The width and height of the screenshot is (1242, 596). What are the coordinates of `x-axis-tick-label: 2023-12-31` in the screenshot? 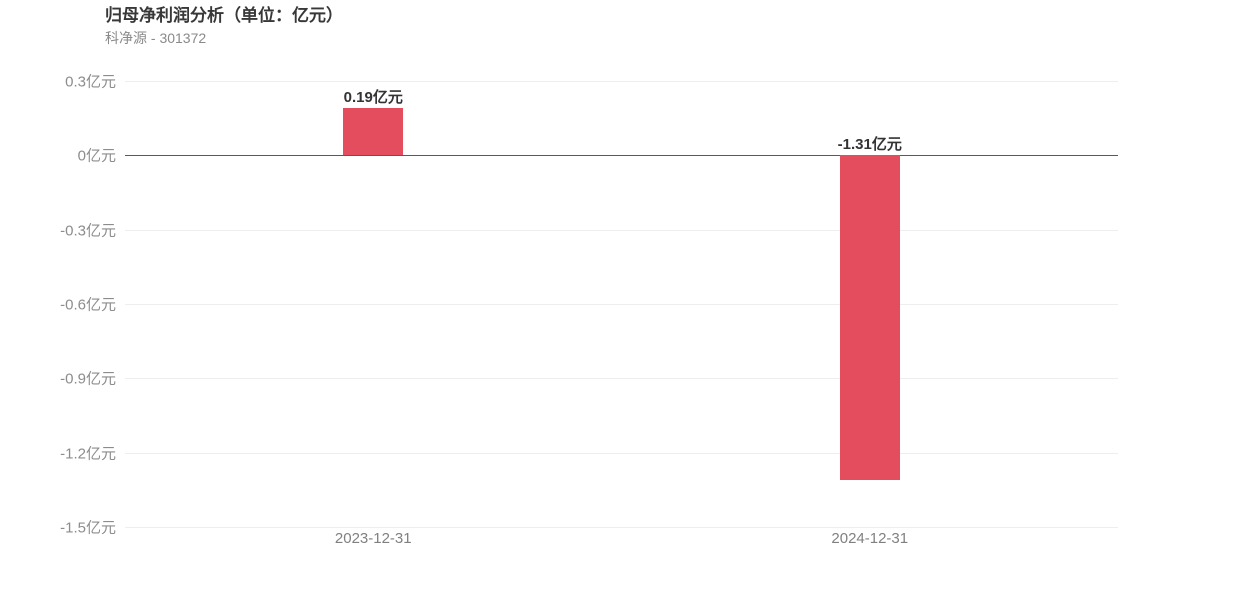 It's located at (373, 538).